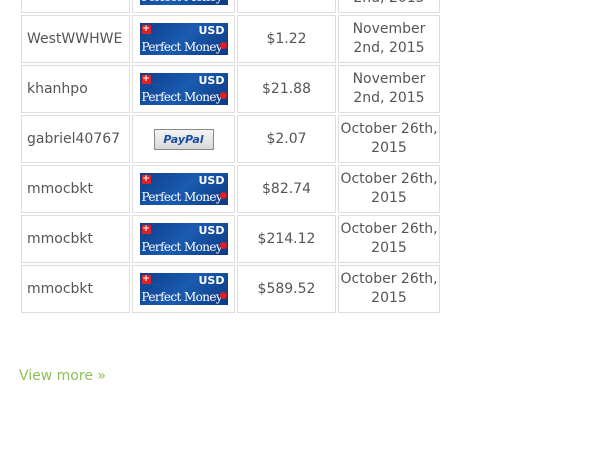  Describe the element at coordinates (75, 89) in the screenshot. I see `user-cell: khanhpo` at that location.